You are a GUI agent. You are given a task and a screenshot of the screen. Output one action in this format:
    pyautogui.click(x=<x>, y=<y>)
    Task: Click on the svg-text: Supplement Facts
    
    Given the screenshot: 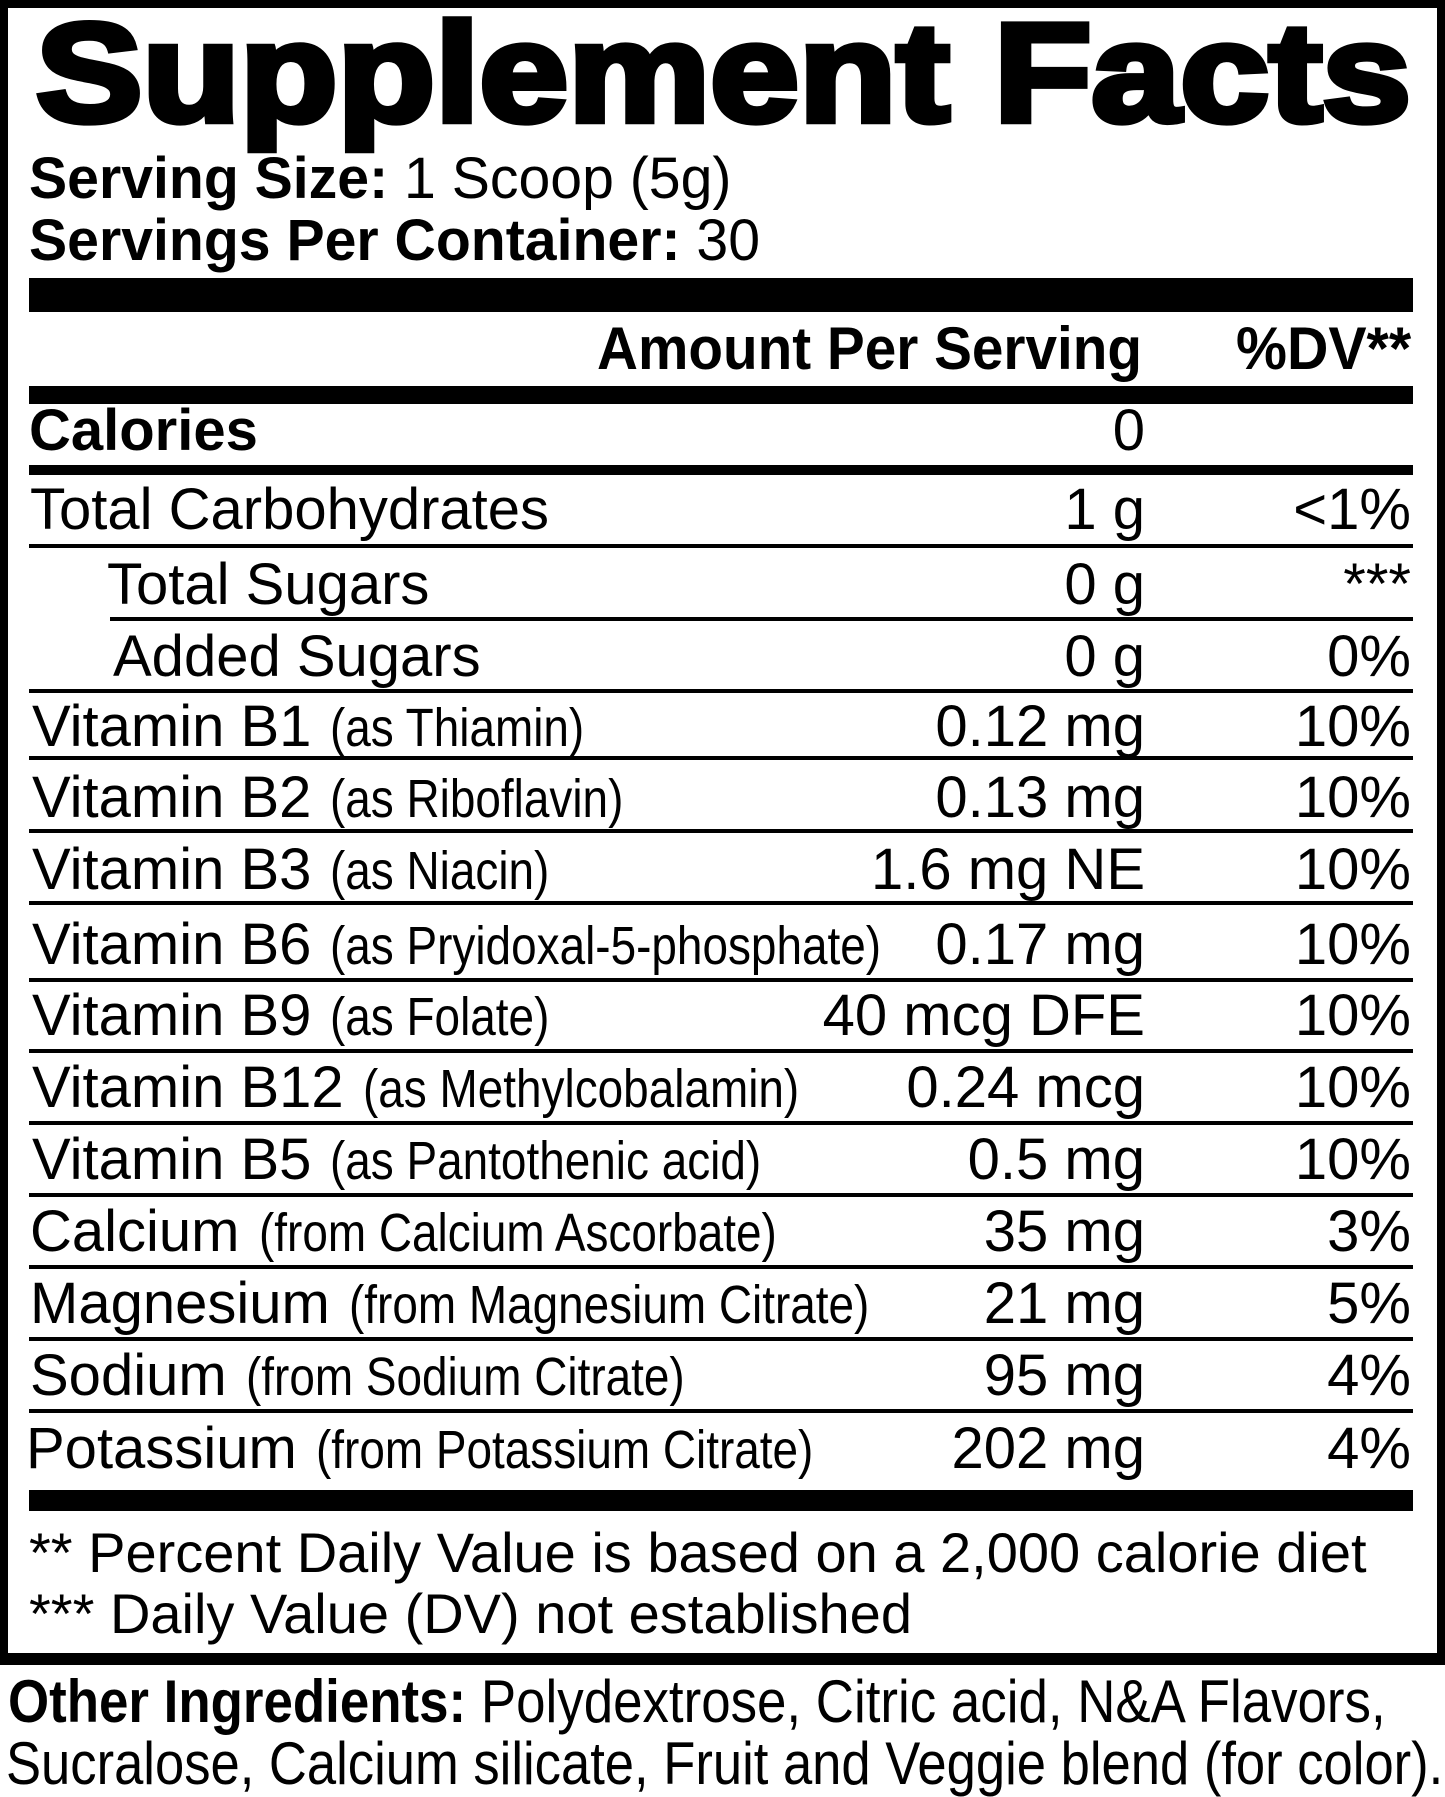 What is the action you would take?
    pyautogui.click(x=723, y=75)
    